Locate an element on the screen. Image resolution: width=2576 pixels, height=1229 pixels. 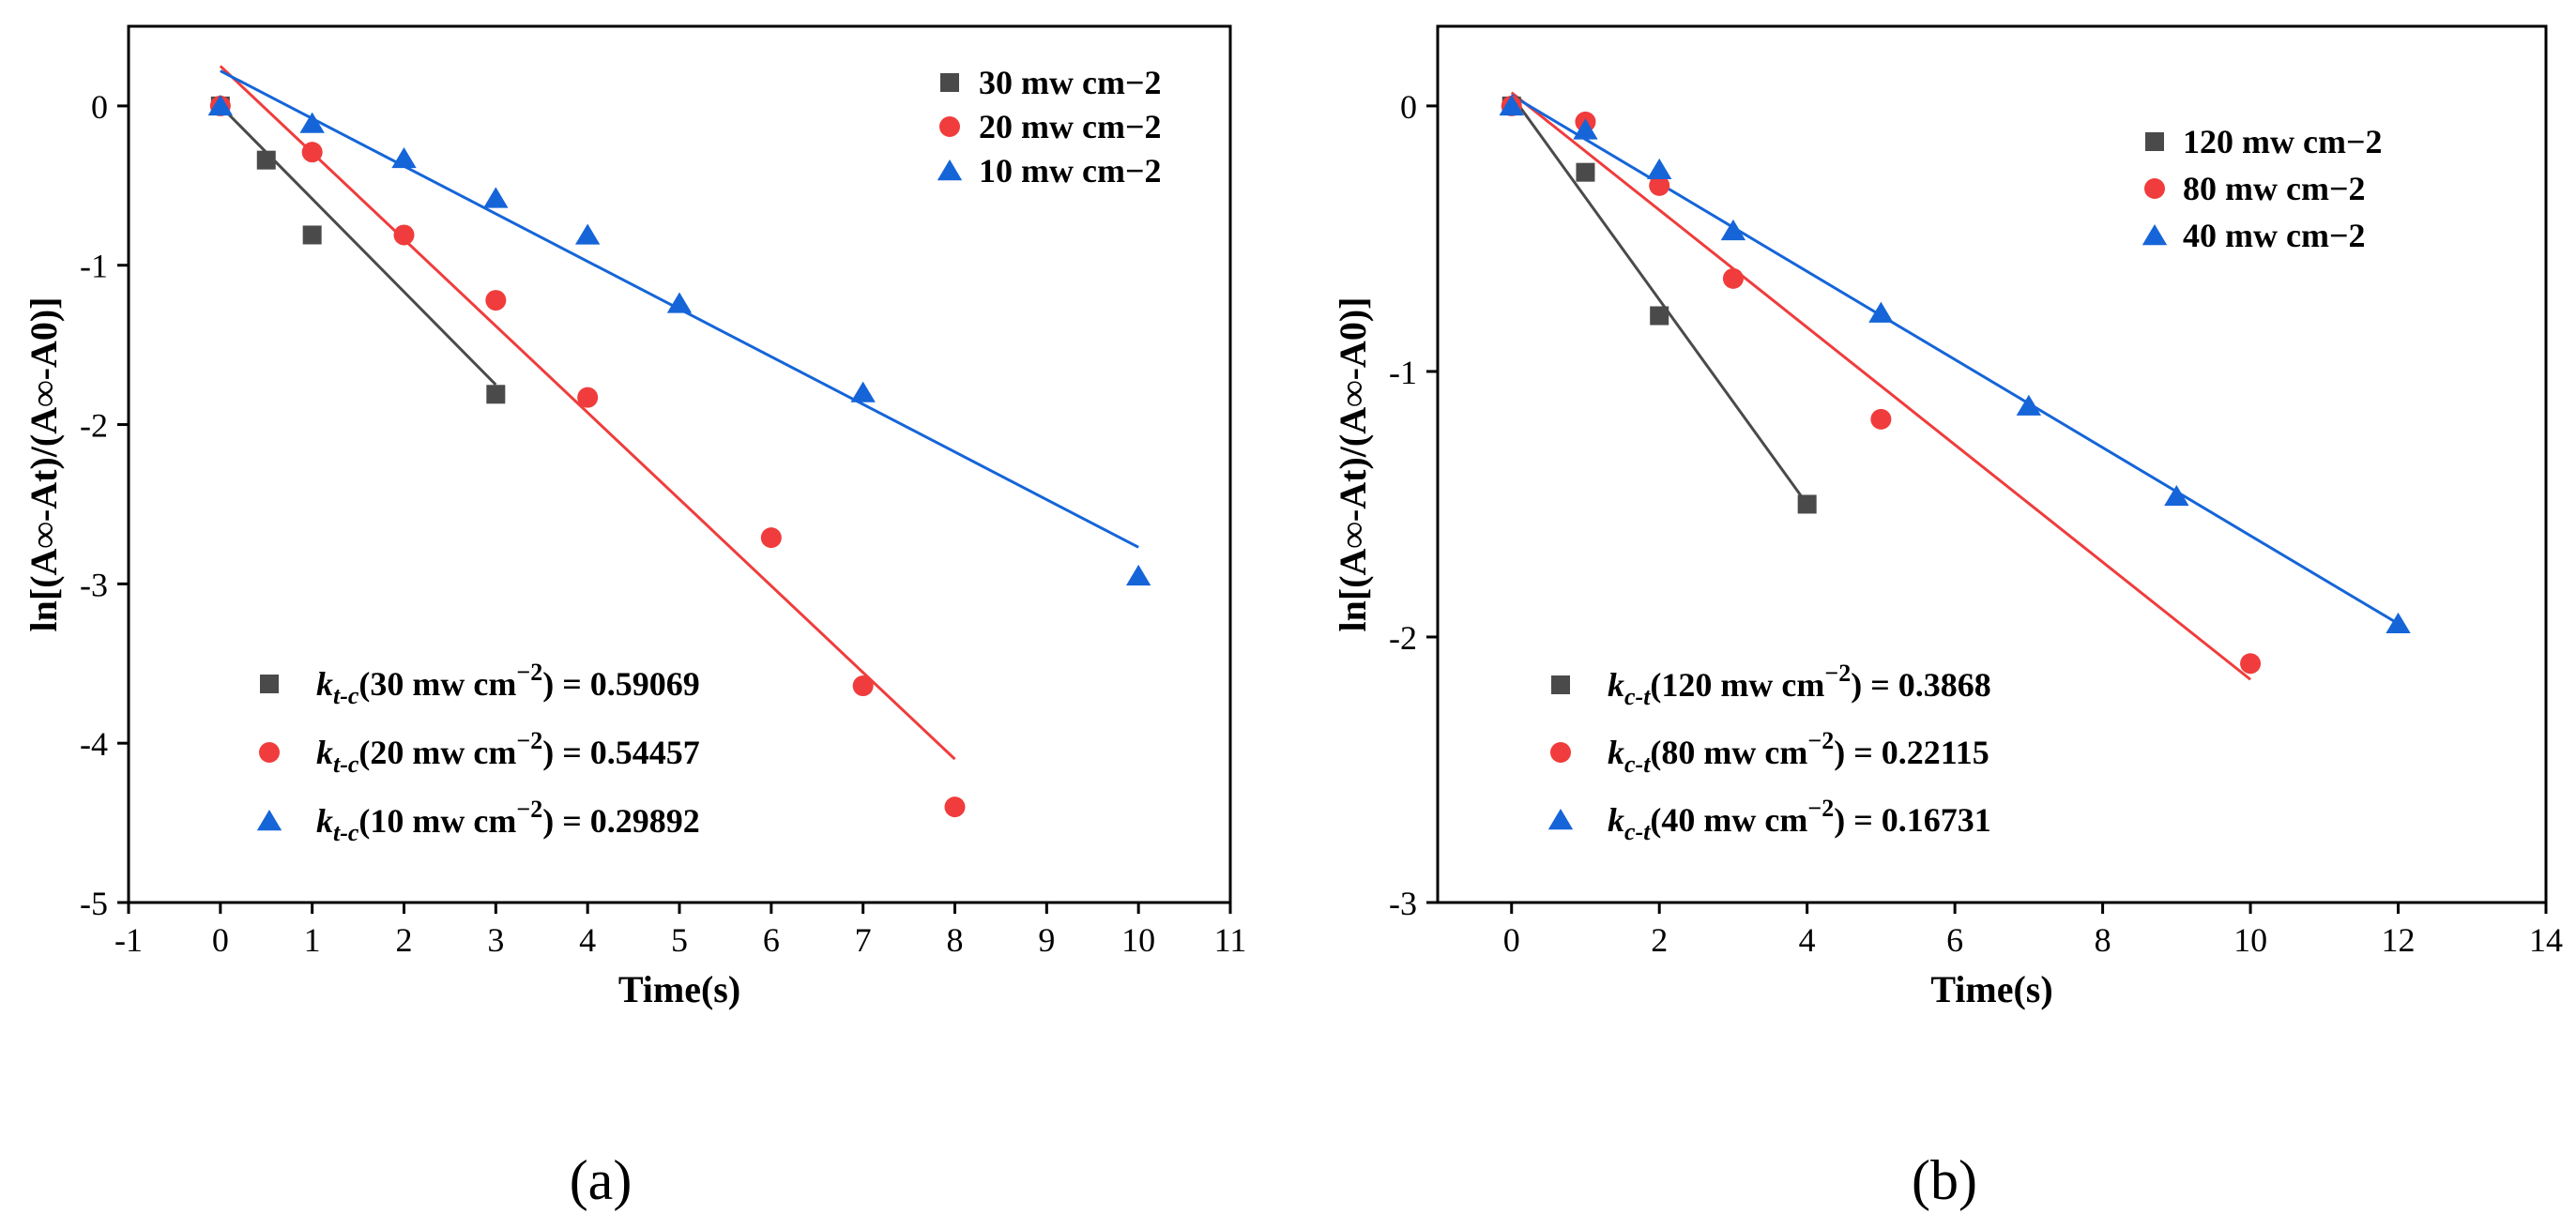
legend-label: 80 mw cm−2 is located at coordinates (2274, 188).